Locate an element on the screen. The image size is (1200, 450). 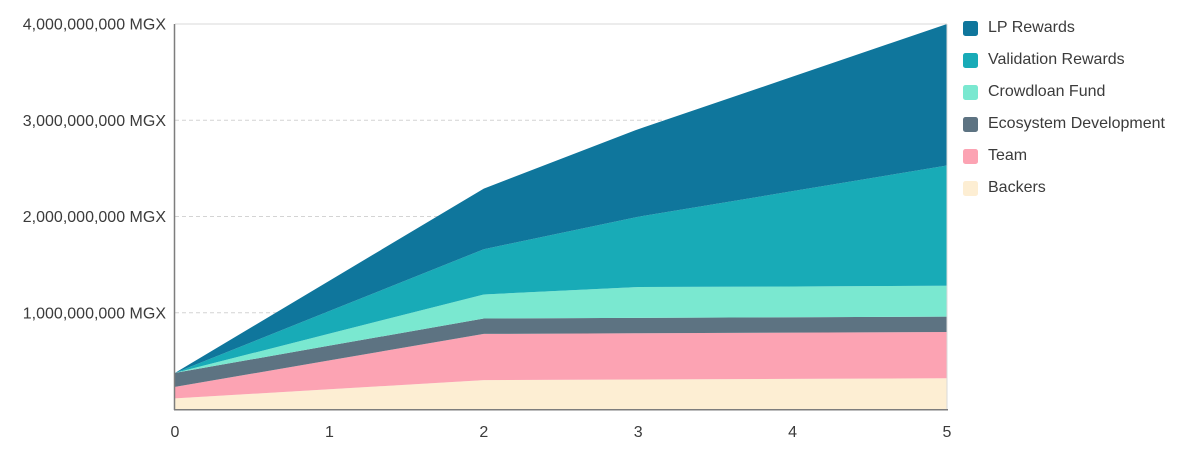
y-axis-label: 2,000,000,000 MGX is located at coordinates (95, 217).